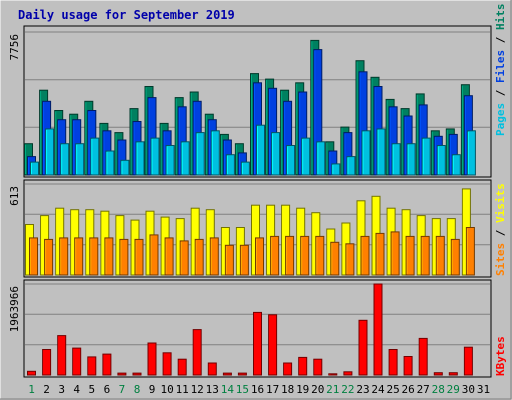  What do you see at coordinates (91, 389) in the screenshot?
I see `day-label-5: 5` at bounding box center [91, 389].